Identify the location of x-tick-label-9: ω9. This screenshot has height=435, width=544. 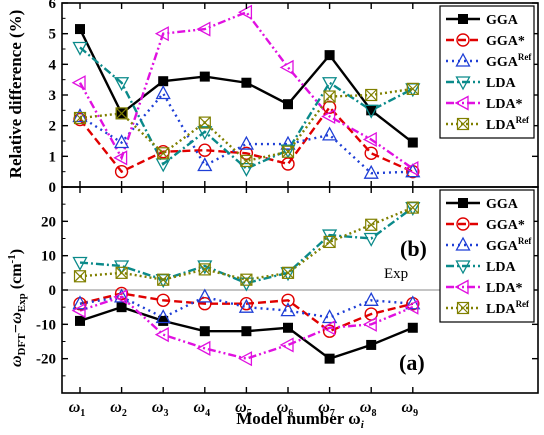
(410, 409).